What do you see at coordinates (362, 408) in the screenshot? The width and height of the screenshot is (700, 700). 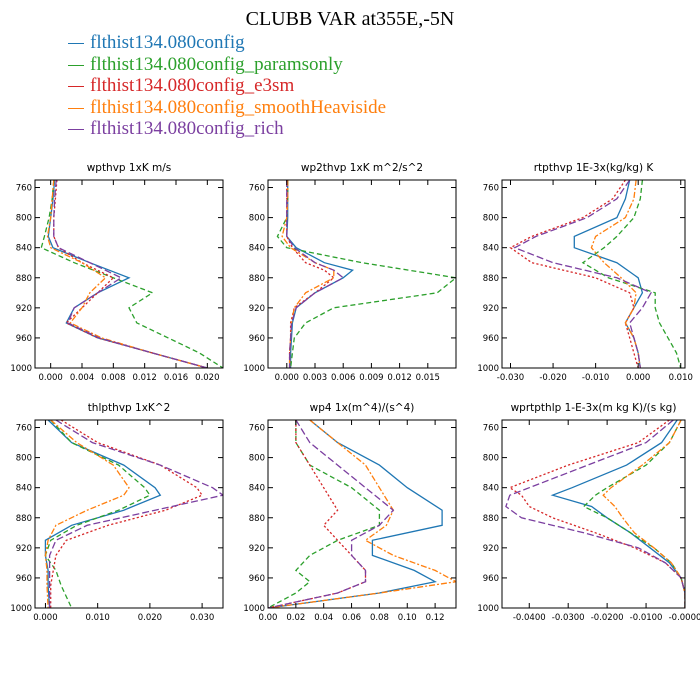 I see `panel-title: wp4 1x(m^4)/(s^4)` at bounding box center [362, 408].